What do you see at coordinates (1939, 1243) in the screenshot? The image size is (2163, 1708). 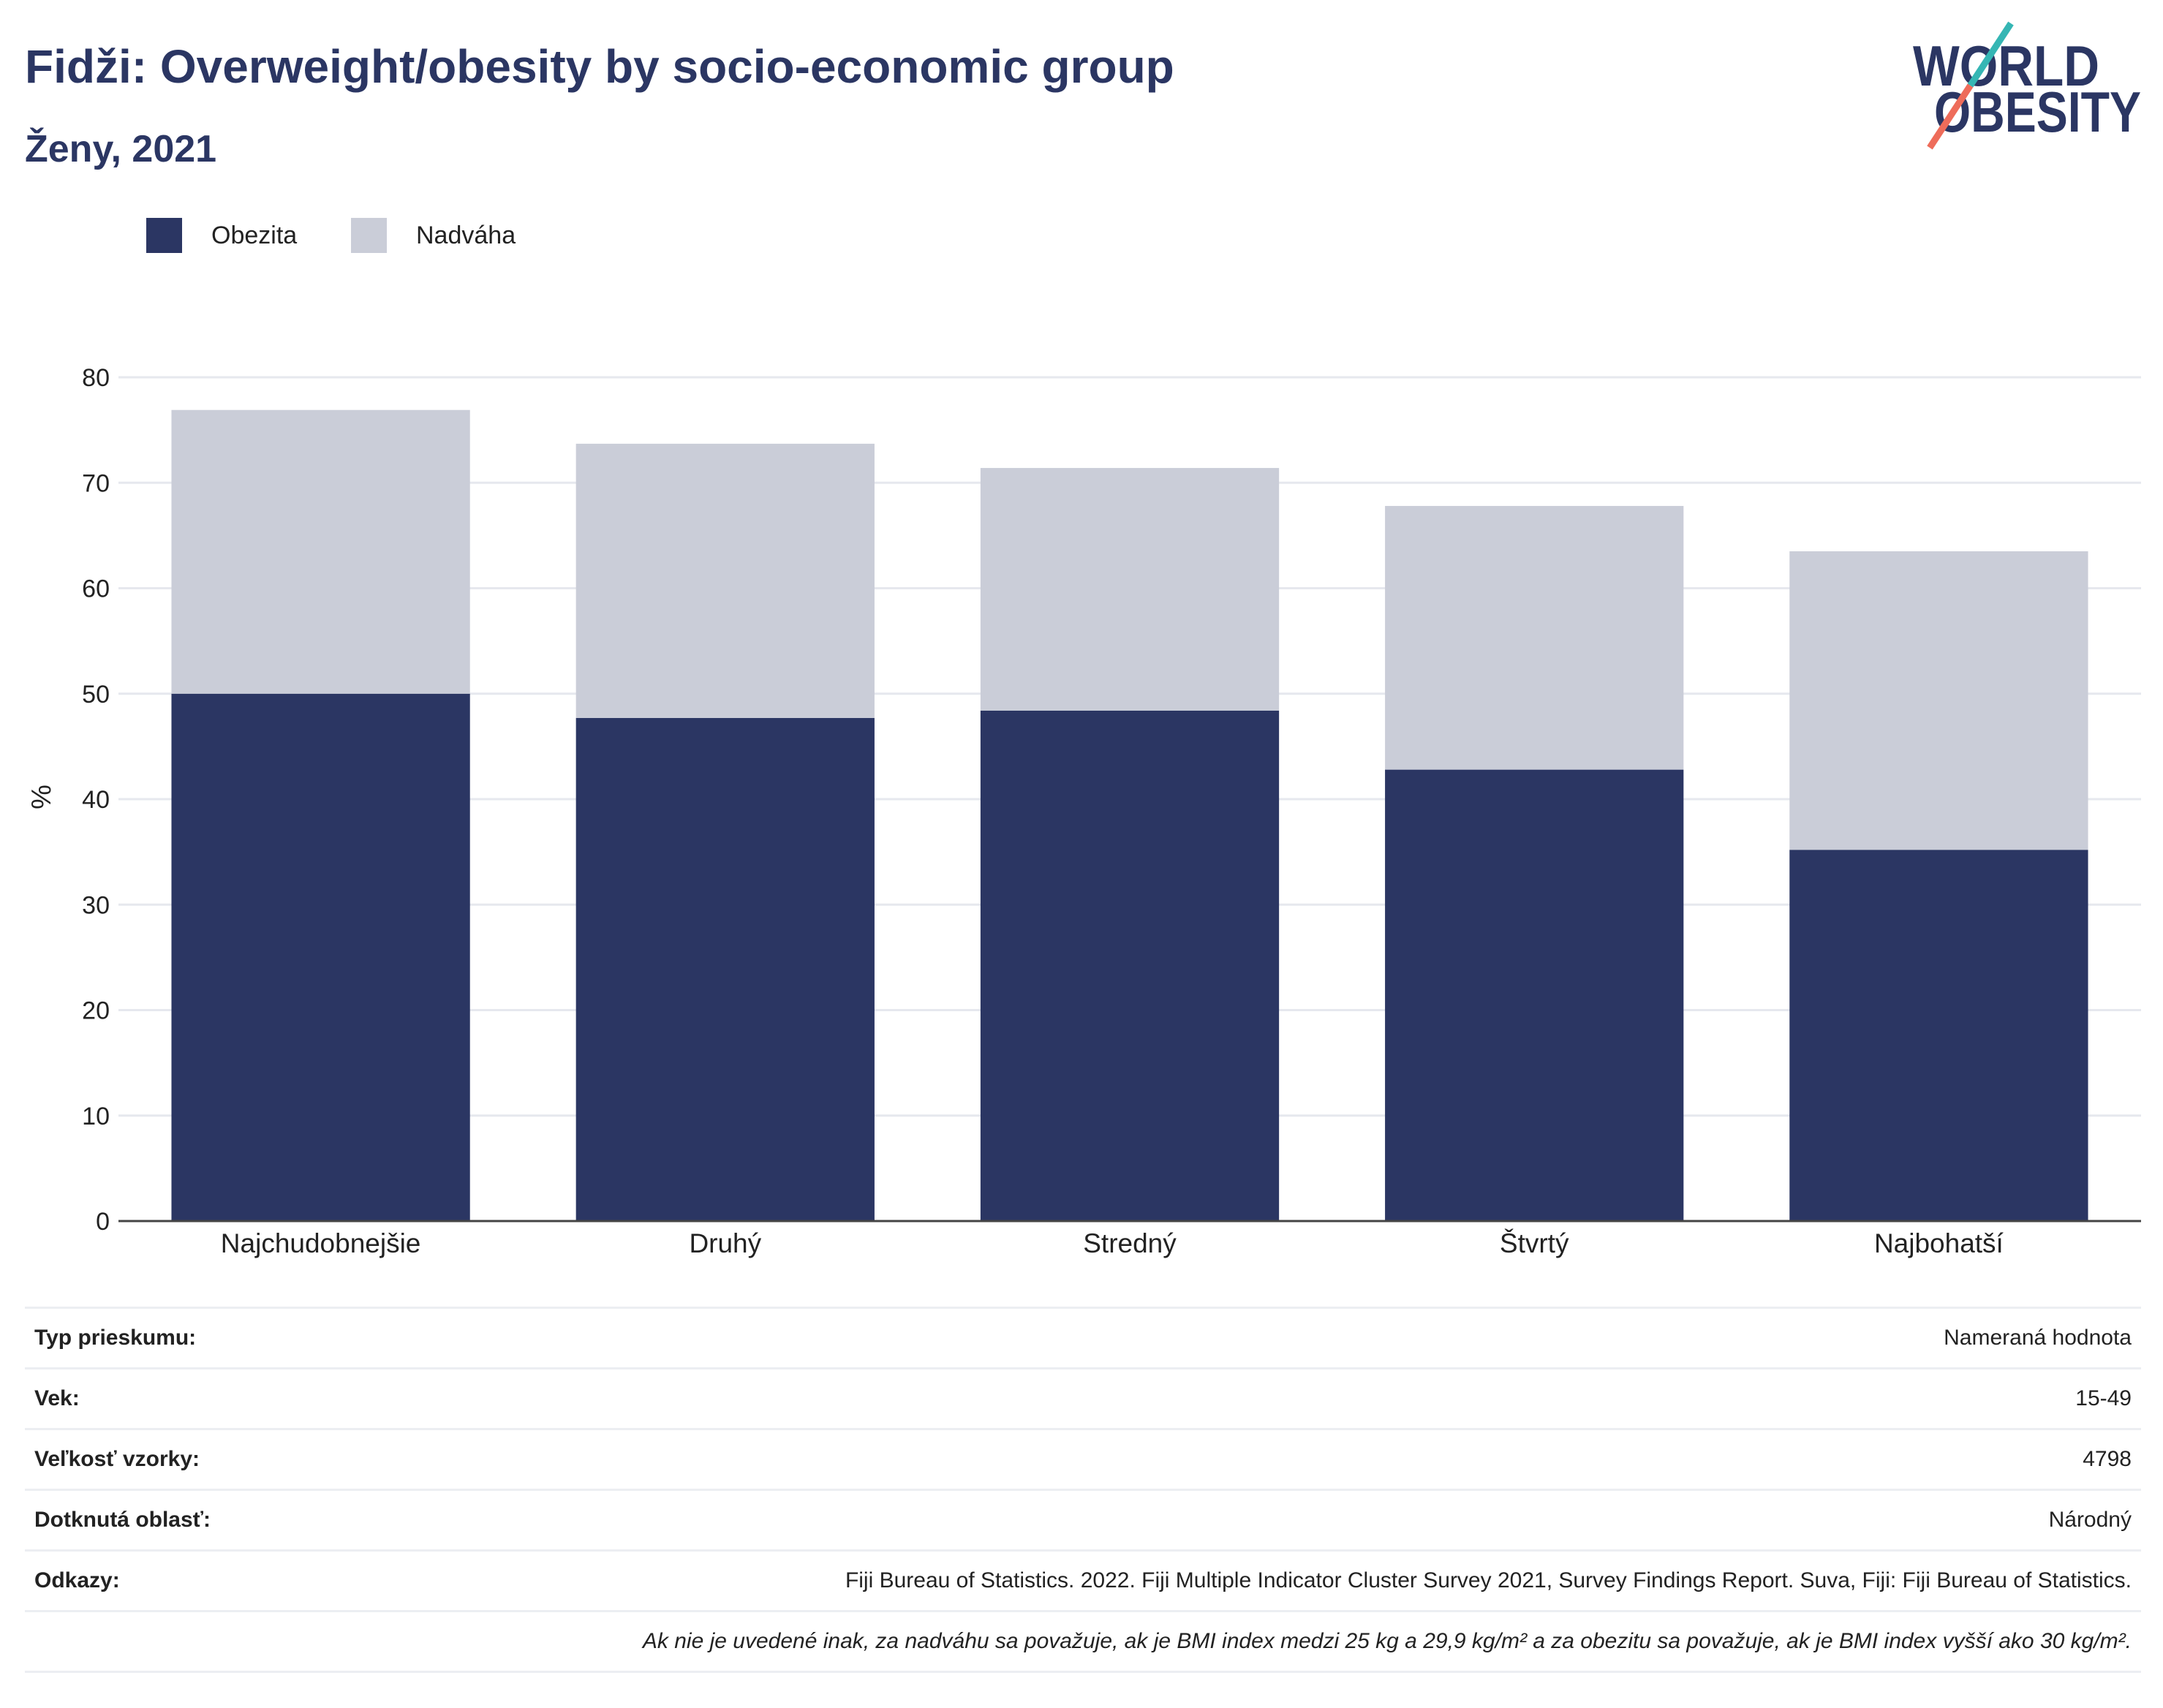 I see `x-tick-label: Najbohatší` at bounding box center [1939, 1243].